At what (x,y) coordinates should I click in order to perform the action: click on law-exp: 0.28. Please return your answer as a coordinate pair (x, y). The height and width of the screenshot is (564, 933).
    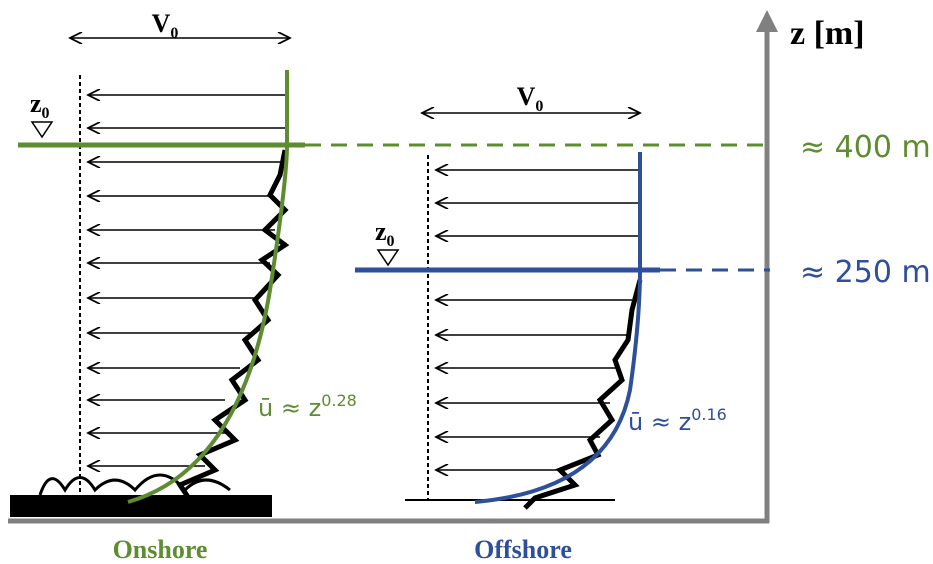
    Looking at the image, I should click on (339, 400).